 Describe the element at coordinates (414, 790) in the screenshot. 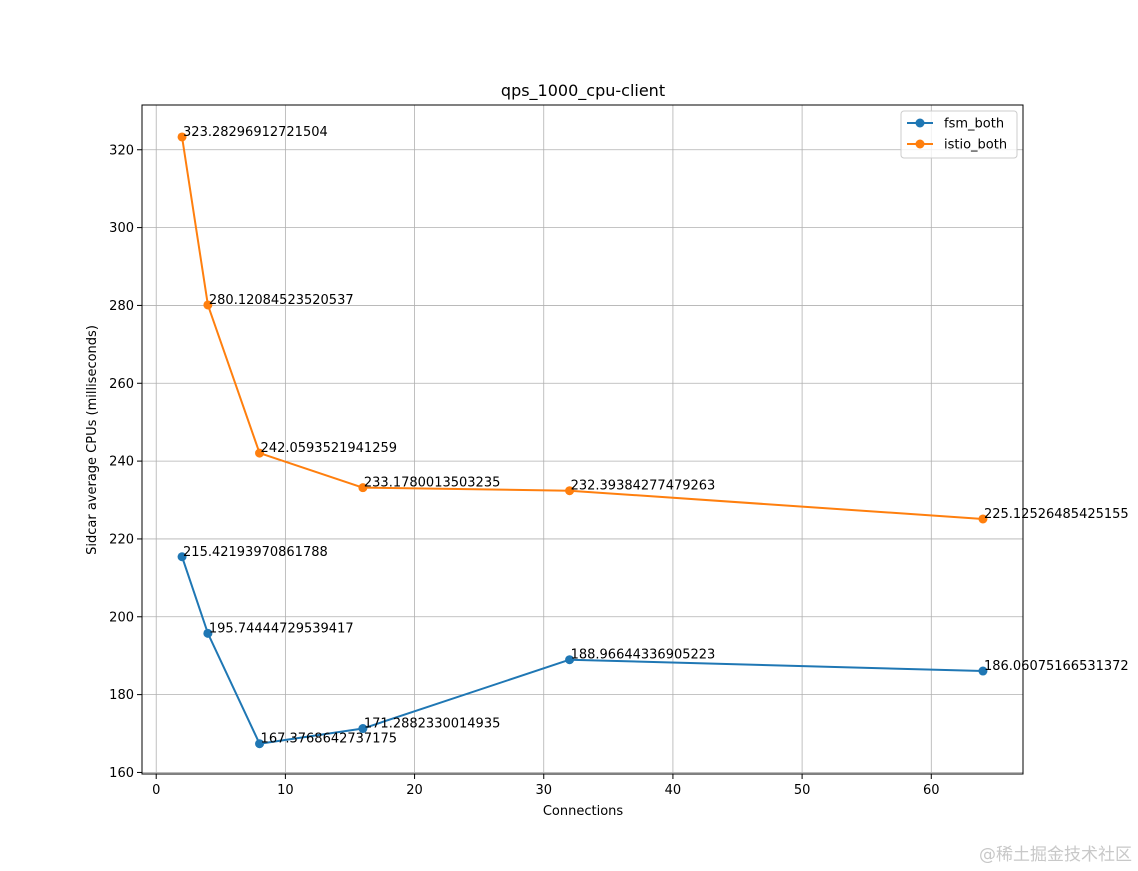

I see `x-tick-label: 20` at that location.